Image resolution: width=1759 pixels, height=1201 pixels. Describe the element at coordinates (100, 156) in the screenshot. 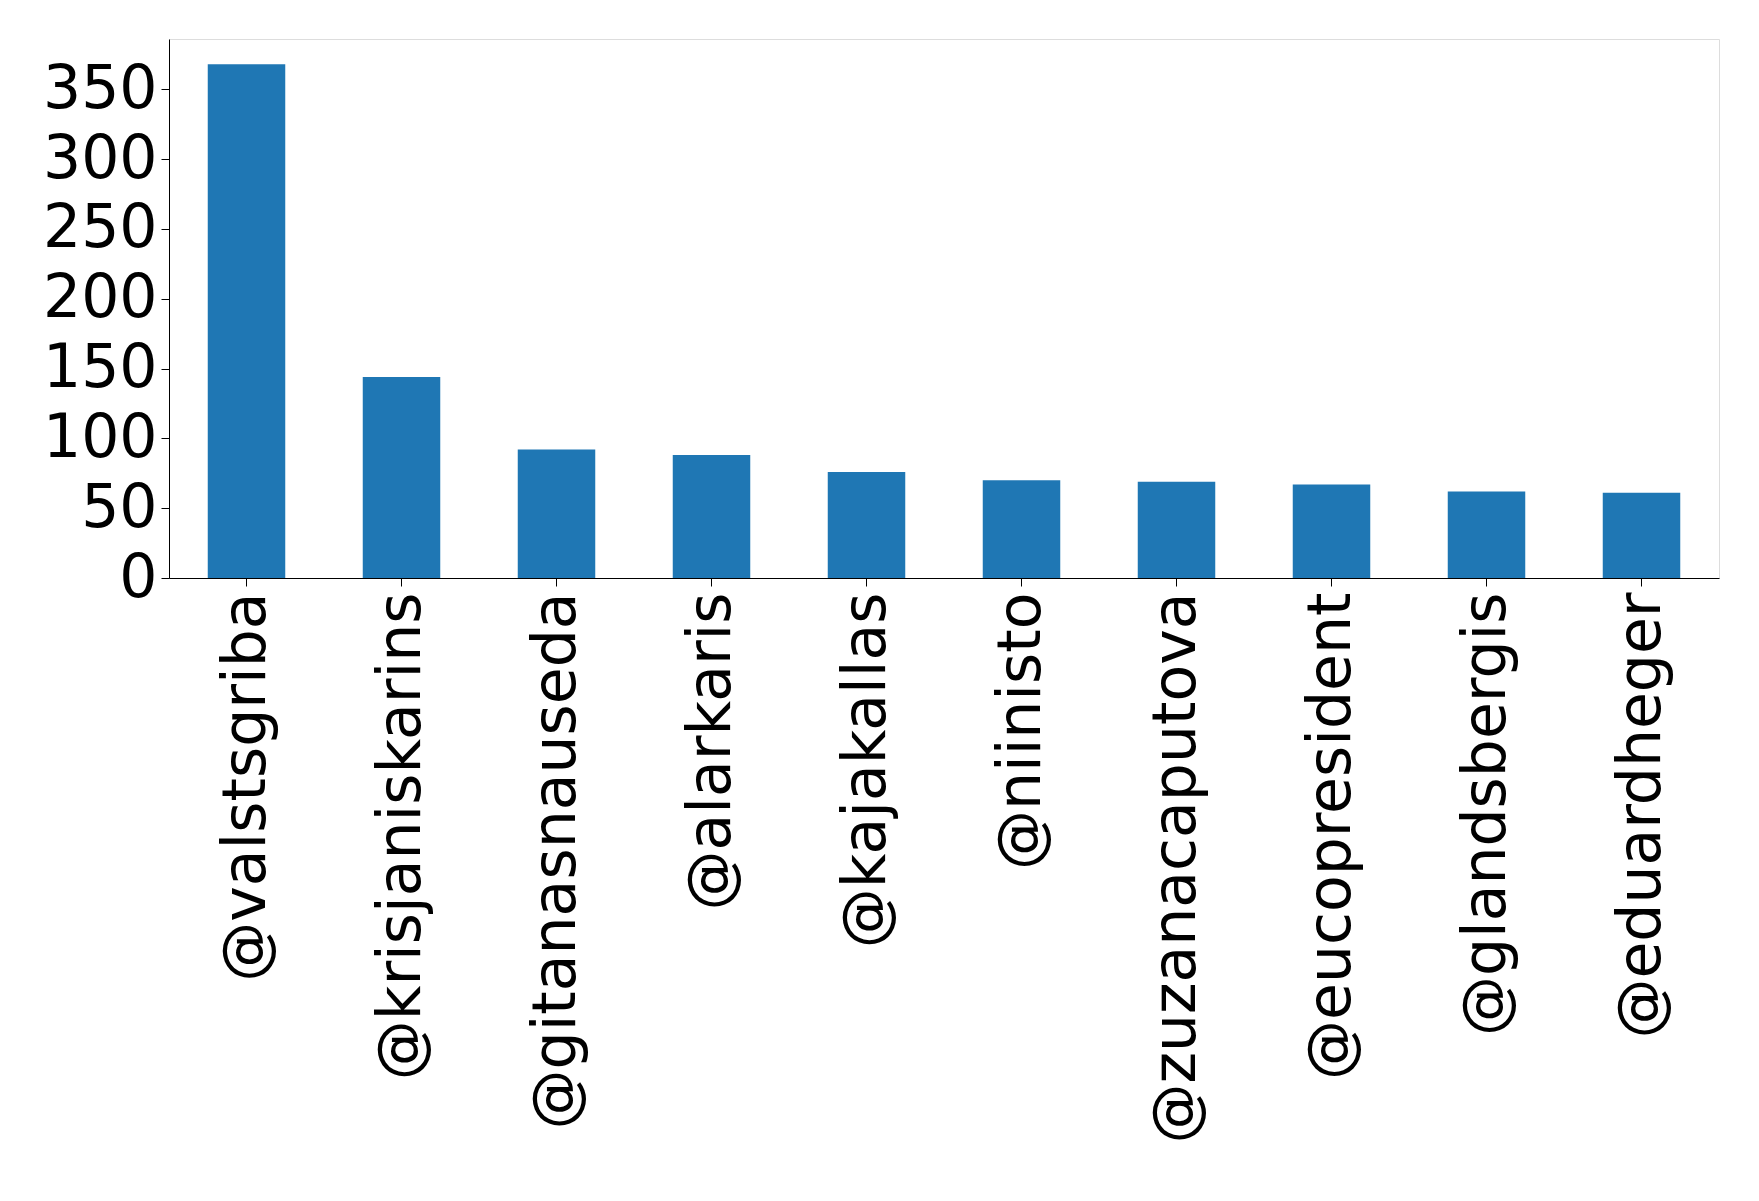

I see `y-tick-label: 300` at that location.